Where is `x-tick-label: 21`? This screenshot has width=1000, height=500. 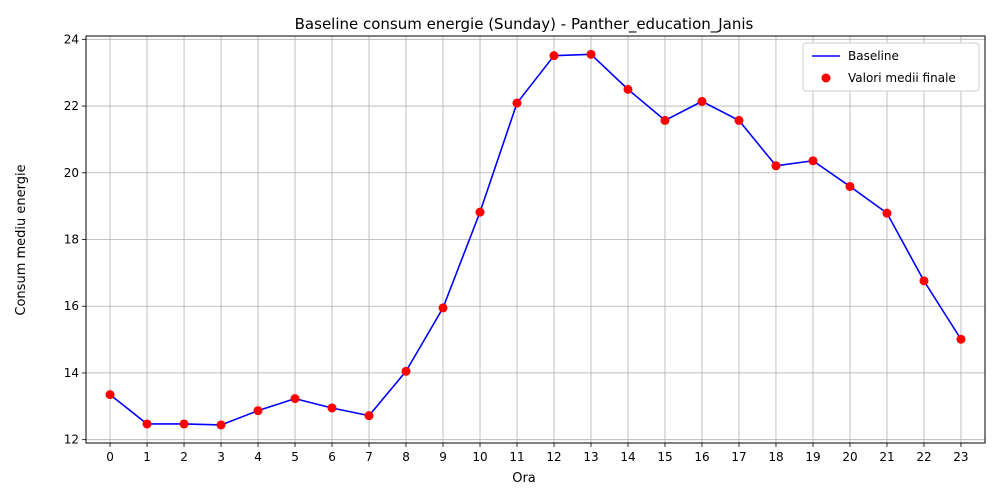
x-tick-label: 21 is located at coordinates (886, 457).